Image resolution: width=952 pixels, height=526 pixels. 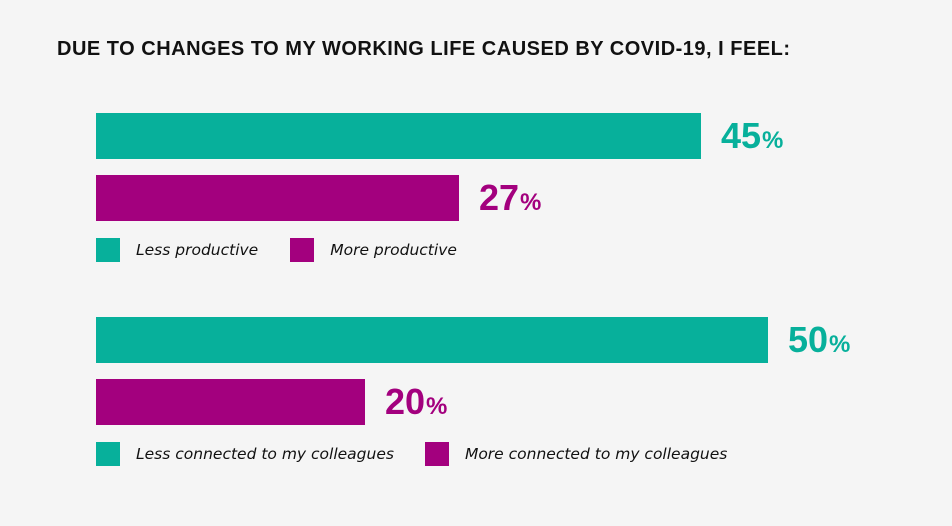 I want to click on value-label-less-connected: 50%, so click(x=819, y=340).